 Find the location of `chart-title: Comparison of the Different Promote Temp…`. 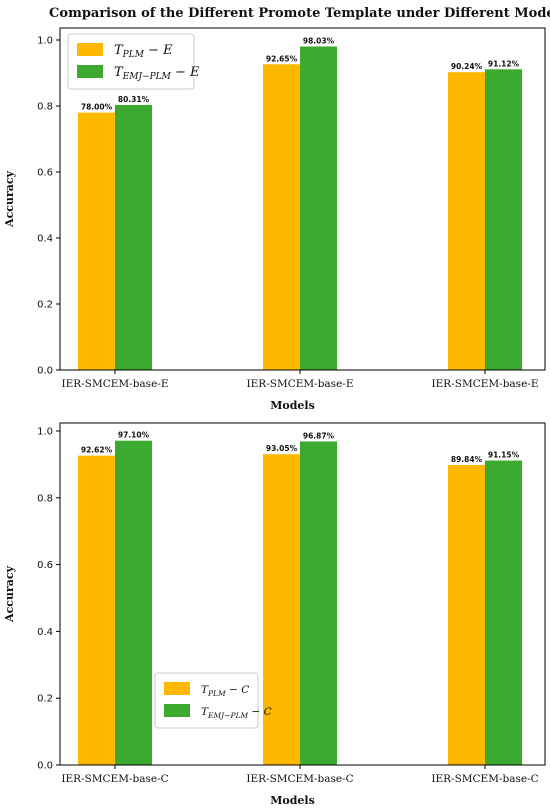

chart-title: Comparison of the Different Promote Temp… is located at coordinates (299, 13).